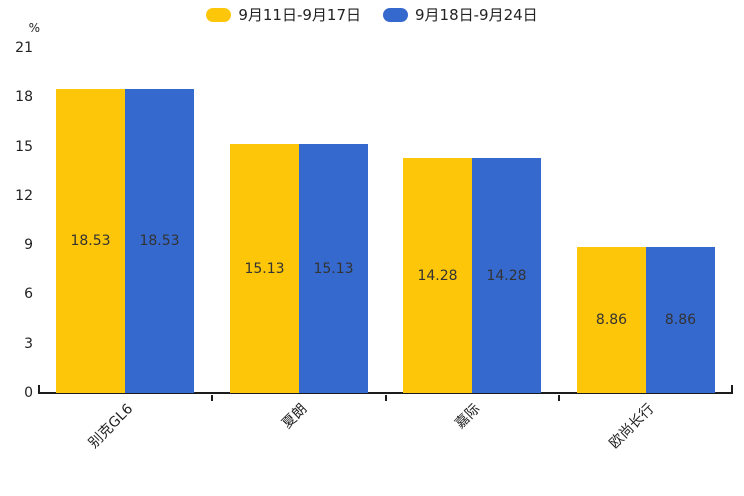 Image resolution: width=744 pixels, height=496 pixels. What do you see at coordinates (299, 15) in the screenshot?
I see `legend-label: 9月11日-9月17日` at bounding box center [299, 15].